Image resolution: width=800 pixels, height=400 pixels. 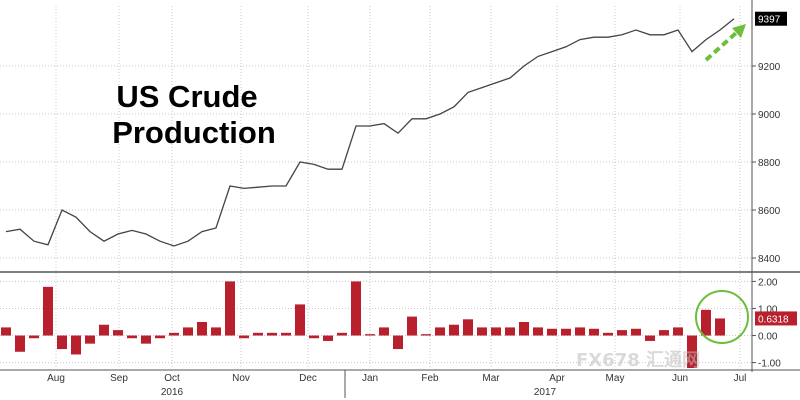 I want to click on watermark: FX678 汇通网, so click(x=638, y=360).